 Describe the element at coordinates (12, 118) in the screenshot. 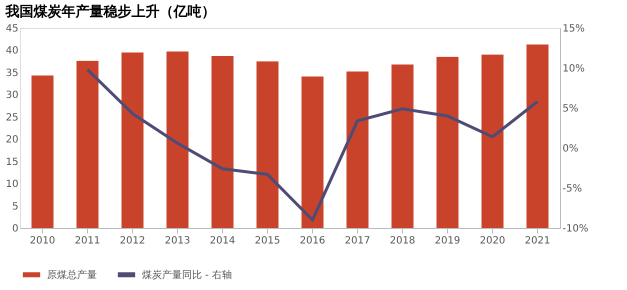

I see `y-tick-label: 25` at that location.